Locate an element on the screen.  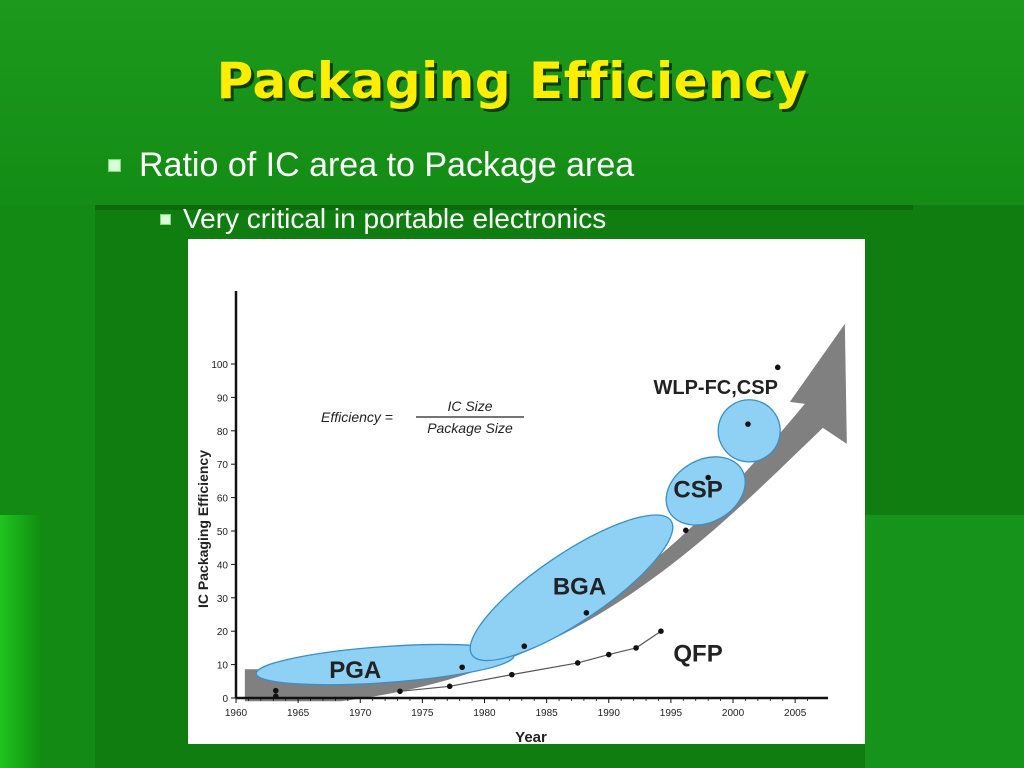
y-tick-label: 50 is located at coordinates (223, 532).